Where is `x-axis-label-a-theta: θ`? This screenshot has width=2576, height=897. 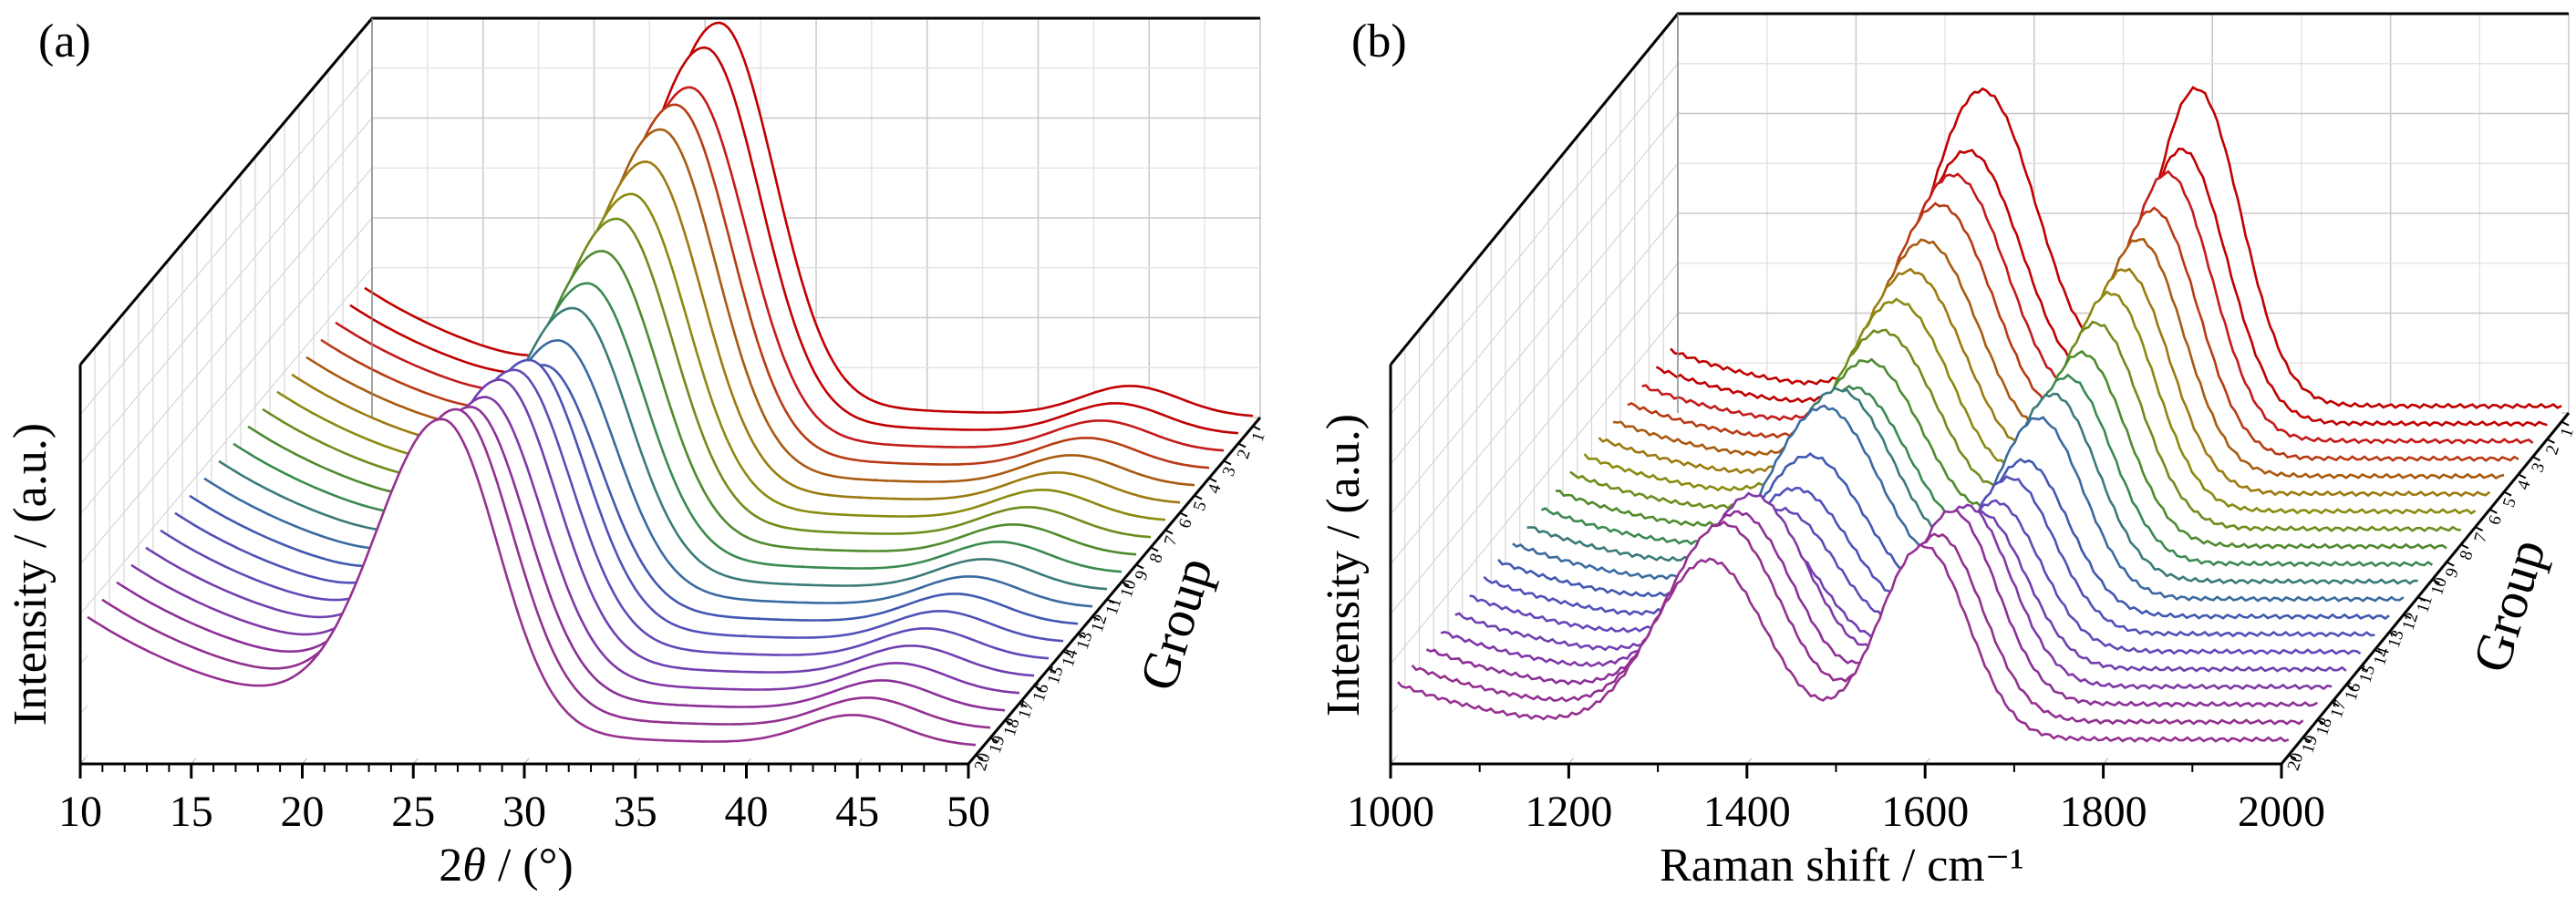
x-axis-label-a-theta: θ is located at coordinates (474, 866).